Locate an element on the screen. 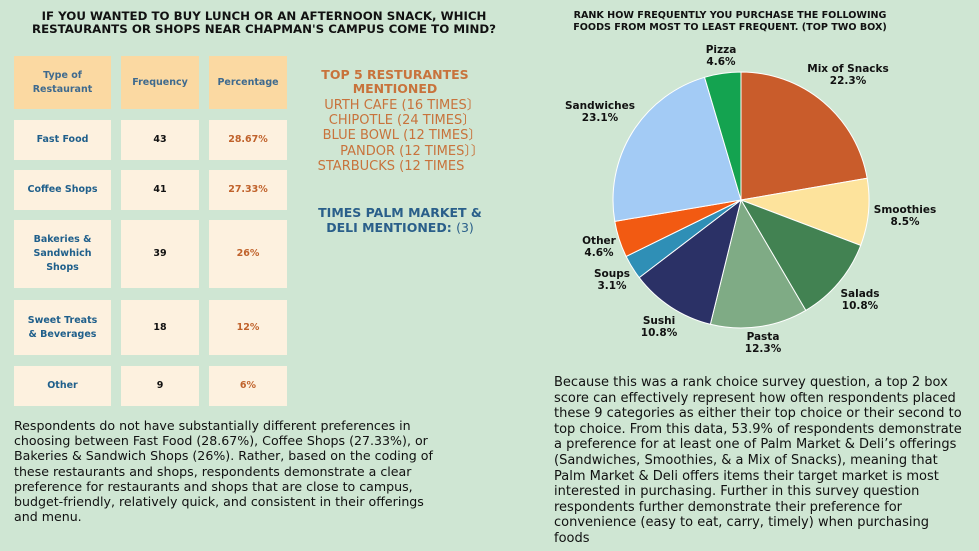  top5-item: STARBUCKS (12 TIMES is located at coordinates (391, 166).